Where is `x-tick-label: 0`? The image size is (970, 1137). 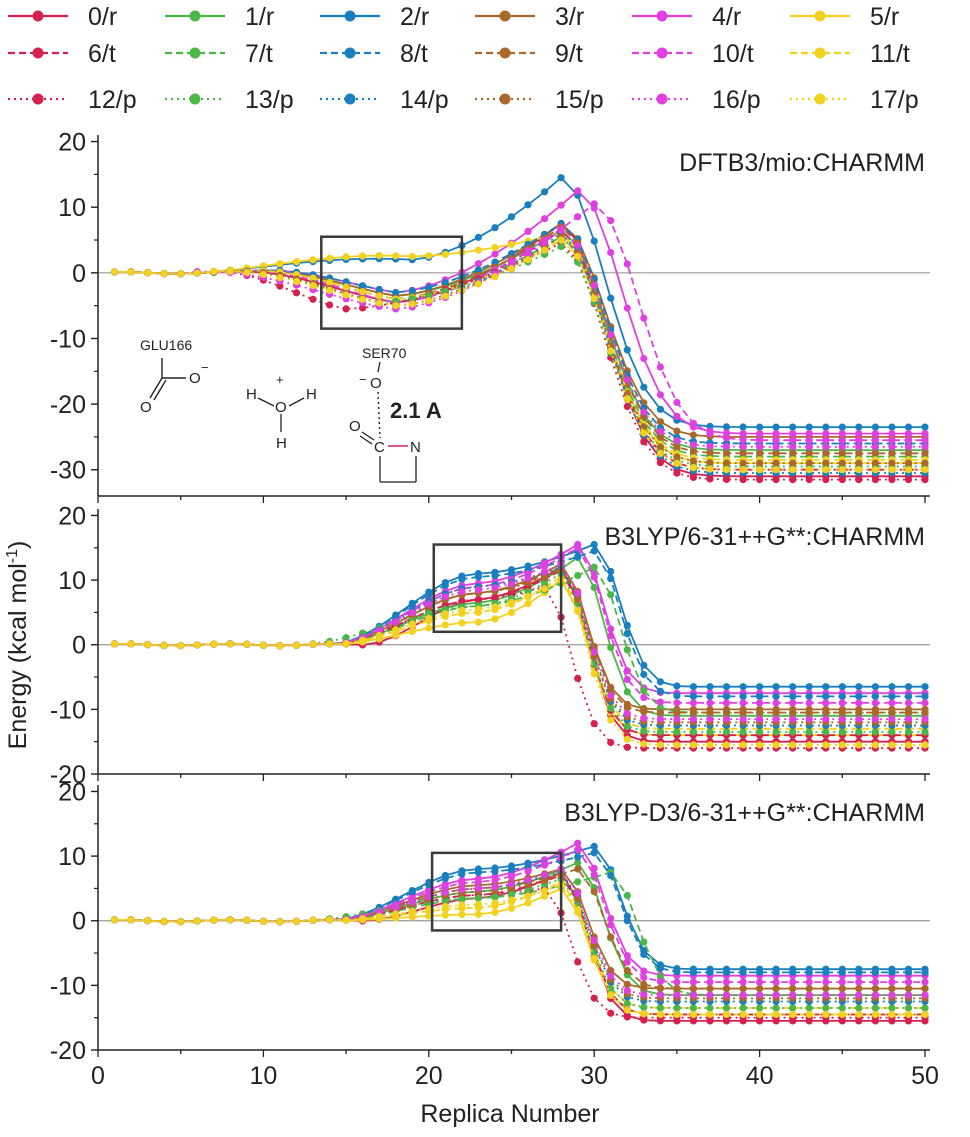 x-tick-label: 0 is located at coordinates (98, 1076).